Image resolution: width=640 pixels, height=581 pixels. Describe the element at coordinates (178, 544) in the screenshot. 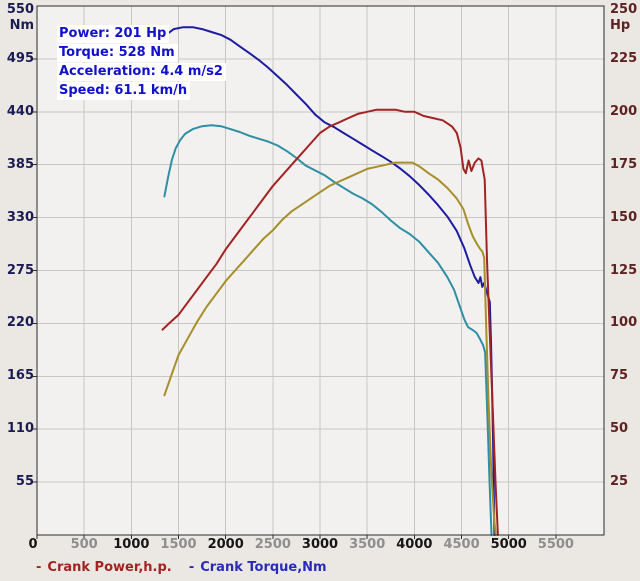

I see `x-tick-label: 1500` at that location.